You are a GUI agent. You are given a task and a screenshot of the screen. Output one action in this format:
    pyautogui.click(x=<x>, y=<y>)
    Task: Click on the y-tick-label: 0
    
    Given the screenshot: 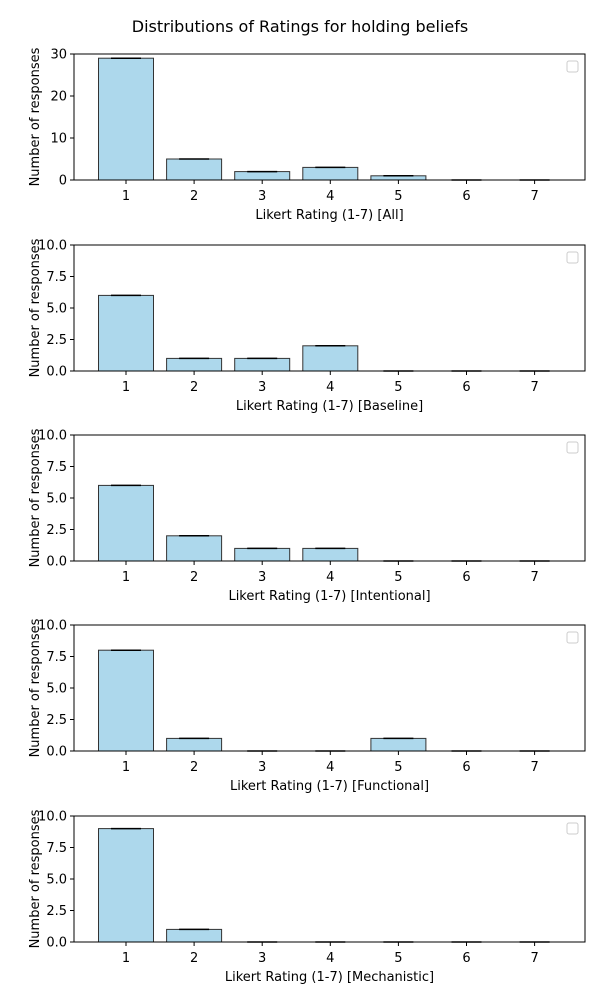 What is the action you would take?
    pyautogui.click(x=63, y=181)
    